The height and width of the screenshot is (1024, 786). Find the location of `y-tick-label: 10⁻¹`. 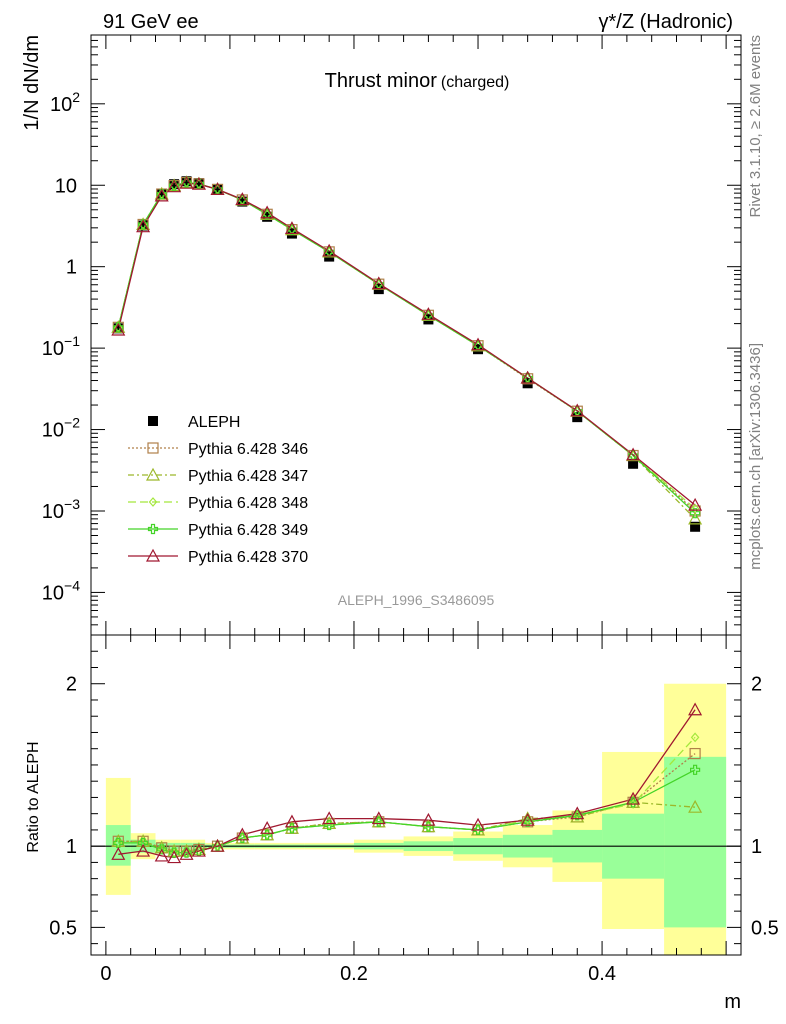

y-tick-label: 10⁻¹ is located at coordinates (61, 346).